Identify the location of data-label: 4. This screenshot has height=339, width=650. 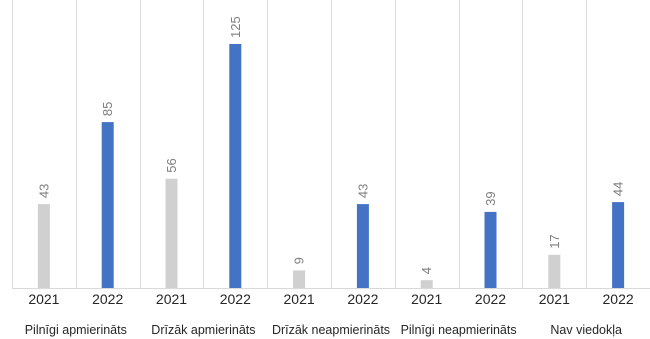
(426, 270).